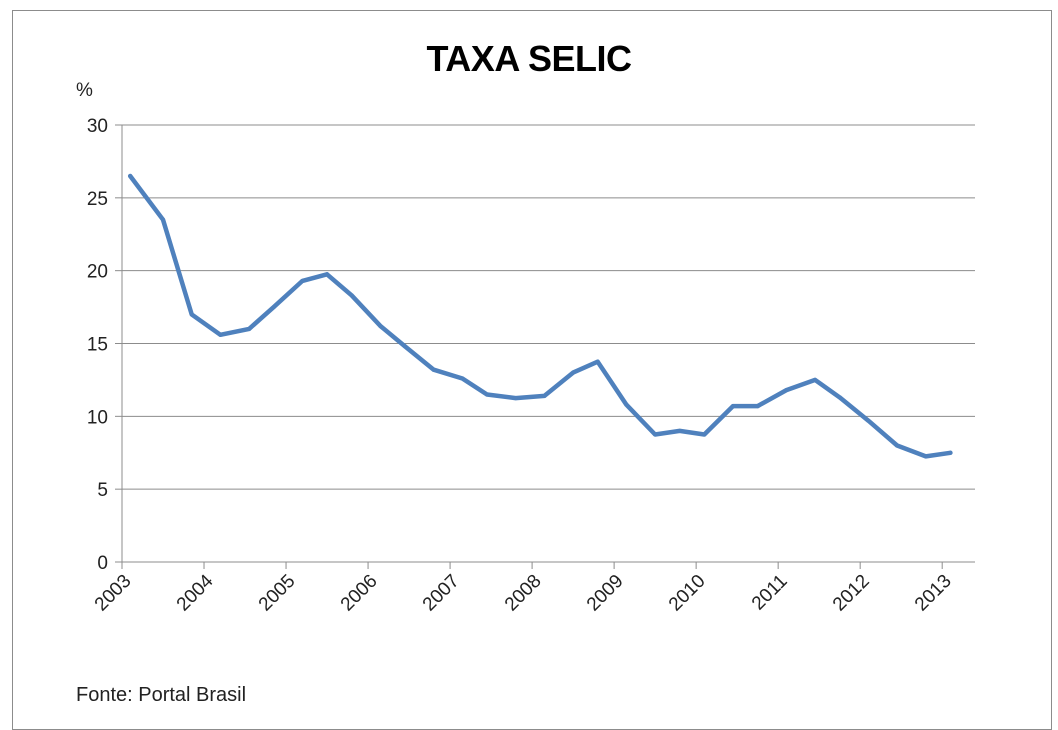  Describe the element at coordinates (97, 272) in the screenshot. I see `y-tick-label: 20` at that location.